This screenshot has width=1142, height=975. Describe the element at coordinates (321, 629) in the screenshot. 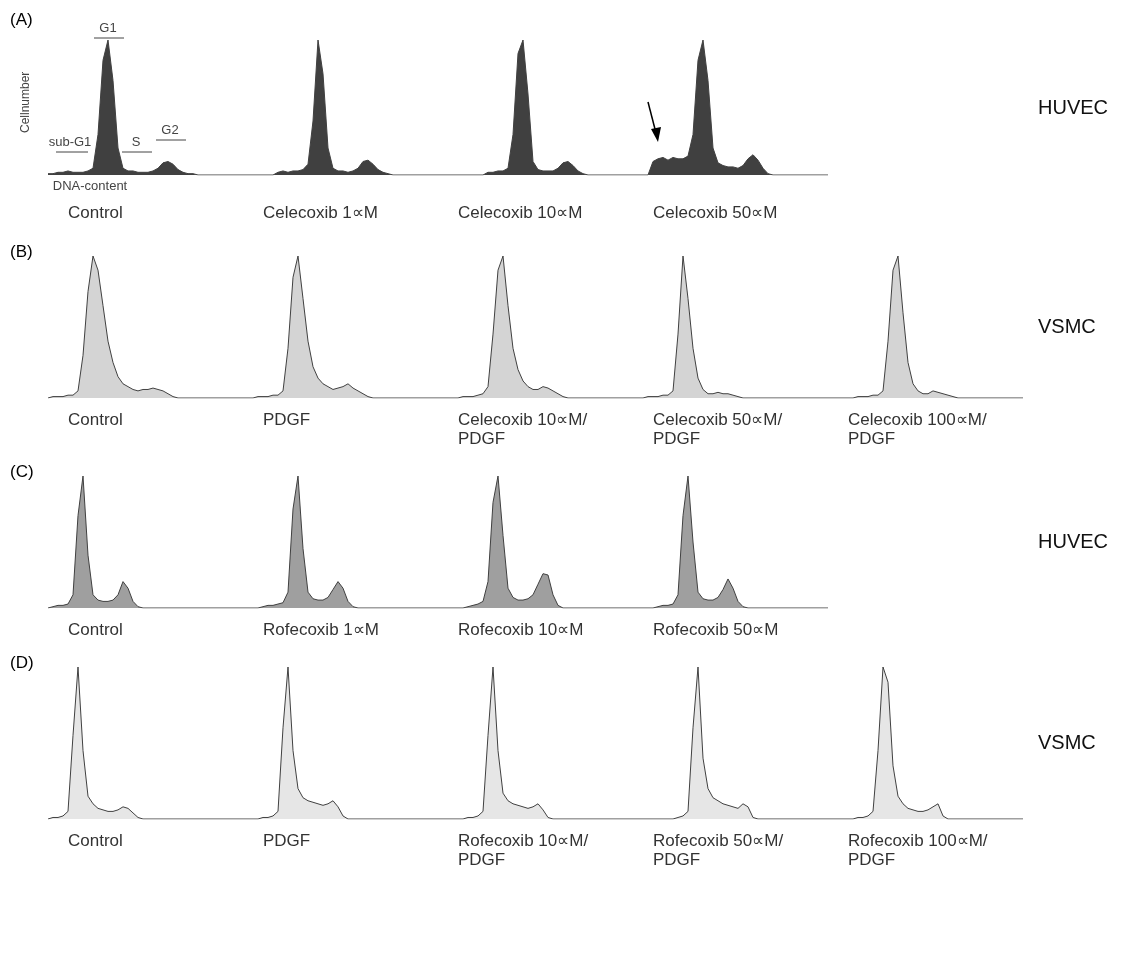

I see `x-axis-title: Rofecoxib 1∝M` at that location.